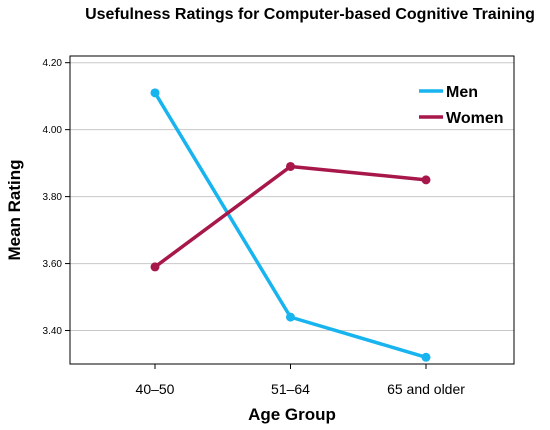 Image resolution: width=550 pixels, height=430 pixels. I want to click on y-axis-ticks: 3.40 3.60 3.80 4.00 4.20, so click(56, 197).